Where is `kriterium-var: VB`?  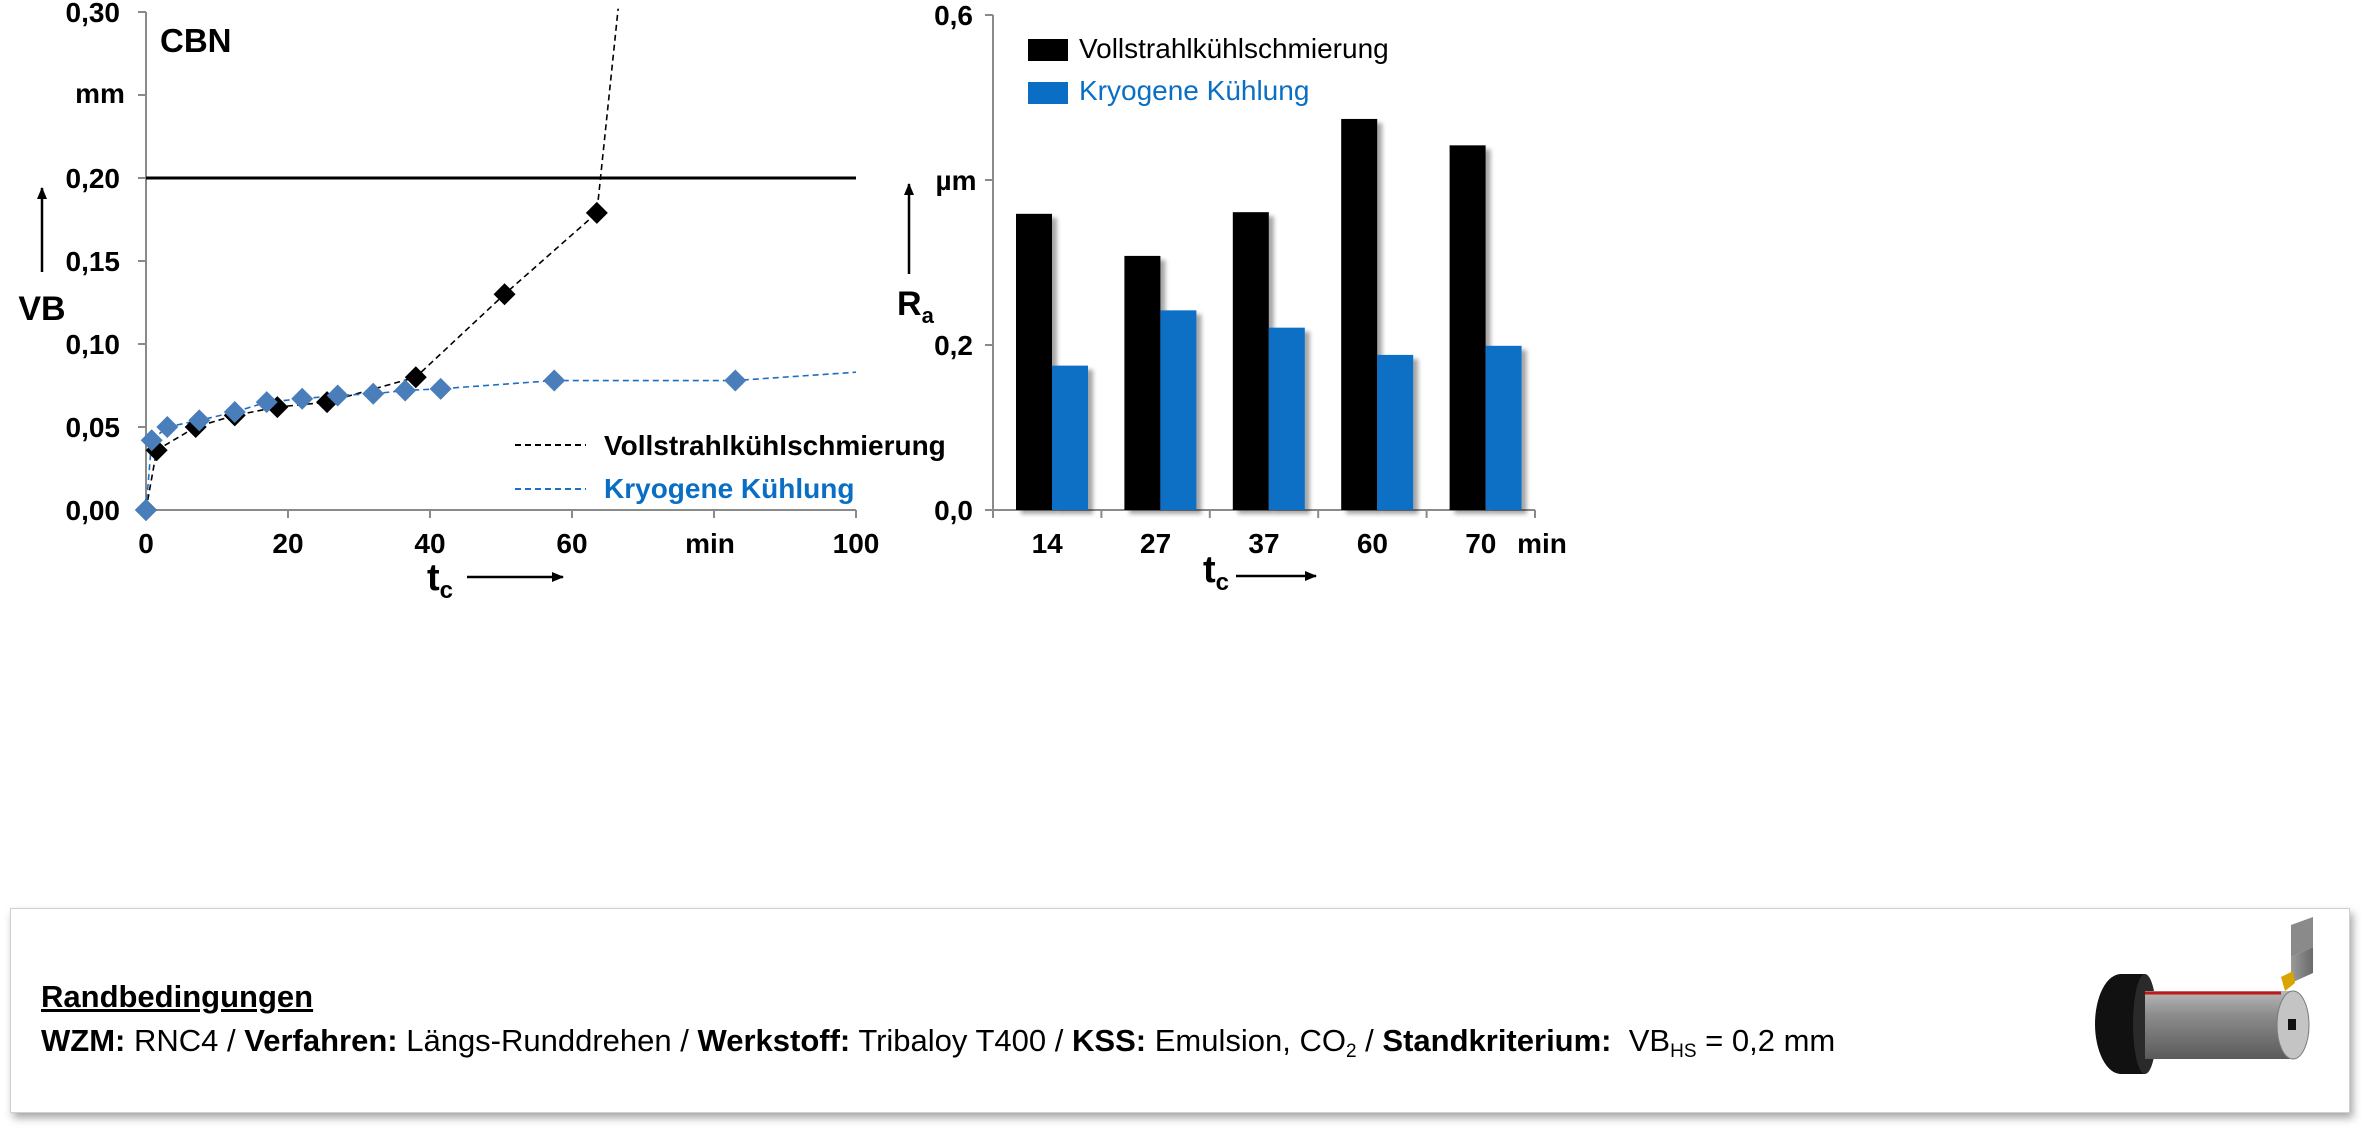 kriterium-var: VB is located at coordinates (1649, 1040).